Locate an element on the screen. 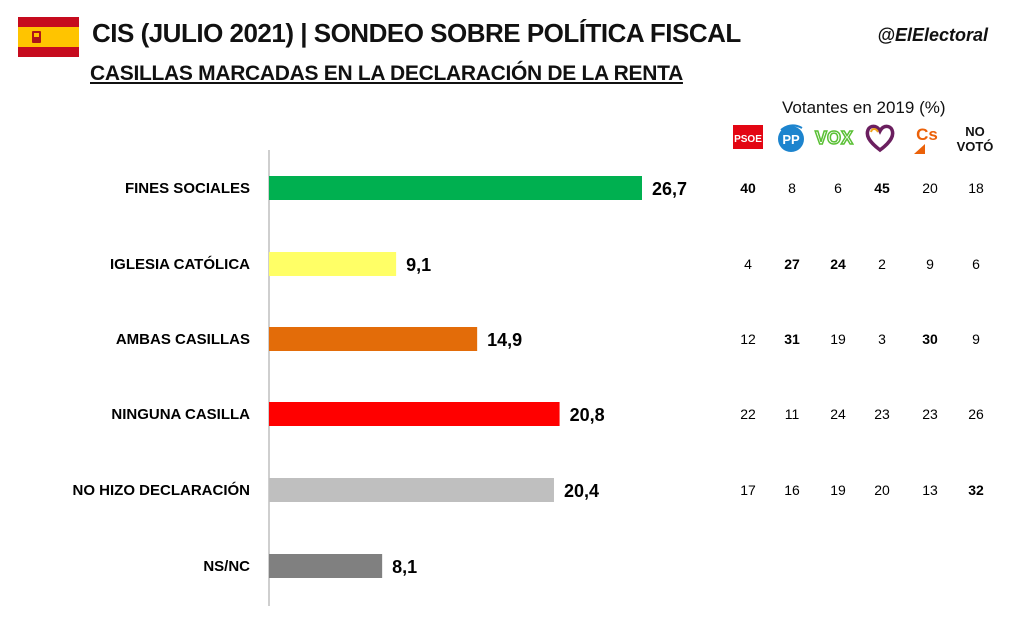 The image size is (1024, 626). flag-stripe-bottom is located at coordinates (48, 52).